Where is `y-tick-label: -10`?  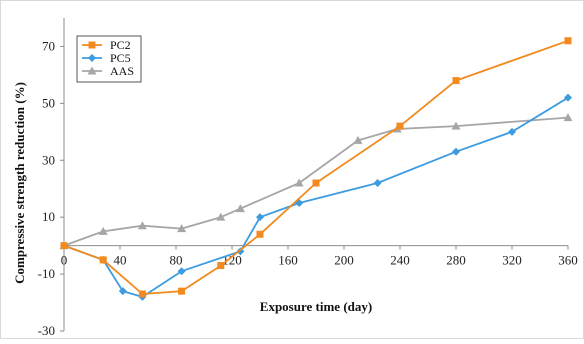
y-tick-label: -10 is located at coordinates (46, 273).